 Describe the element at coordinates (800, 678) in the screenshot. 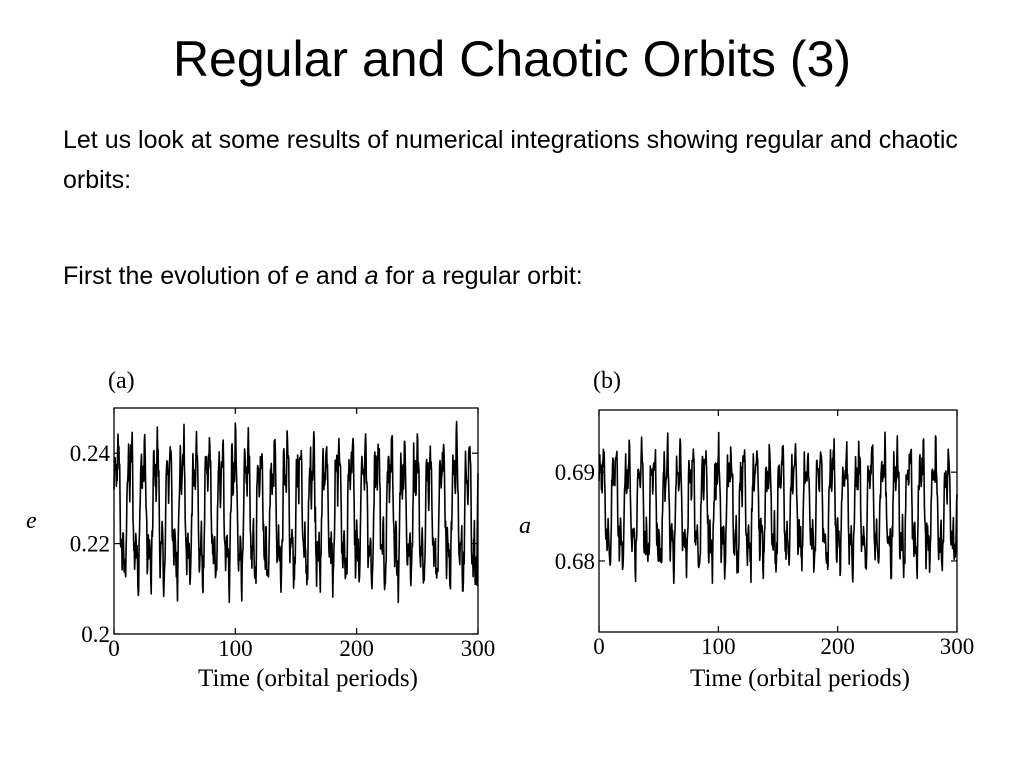

I see `x-axis-label-b: Time (orbital periods)` at that location.